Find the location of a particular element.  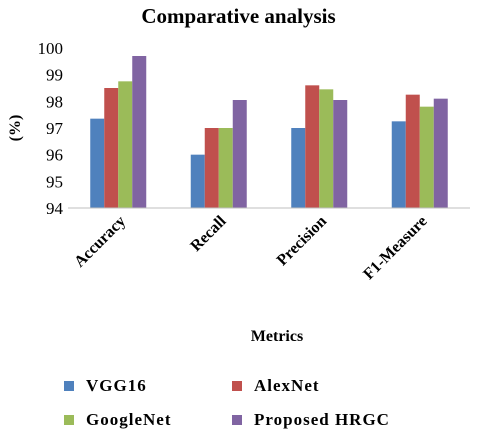

x-tick-label: Precision is located at coordinates (302, 241).